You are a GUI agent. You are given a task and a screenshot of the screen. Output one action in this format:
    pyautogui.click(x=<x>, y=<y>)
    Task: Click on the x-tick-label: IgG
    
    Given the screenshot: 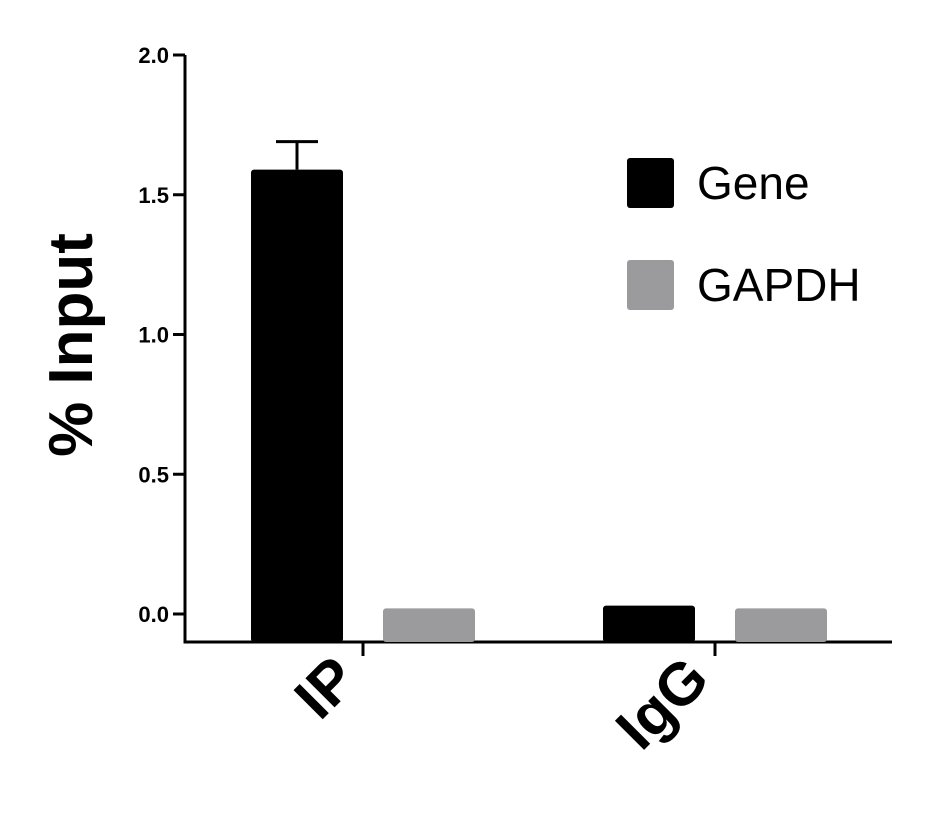 What is the action you would take?
    pyautogui.click(x=662, y=703)
    